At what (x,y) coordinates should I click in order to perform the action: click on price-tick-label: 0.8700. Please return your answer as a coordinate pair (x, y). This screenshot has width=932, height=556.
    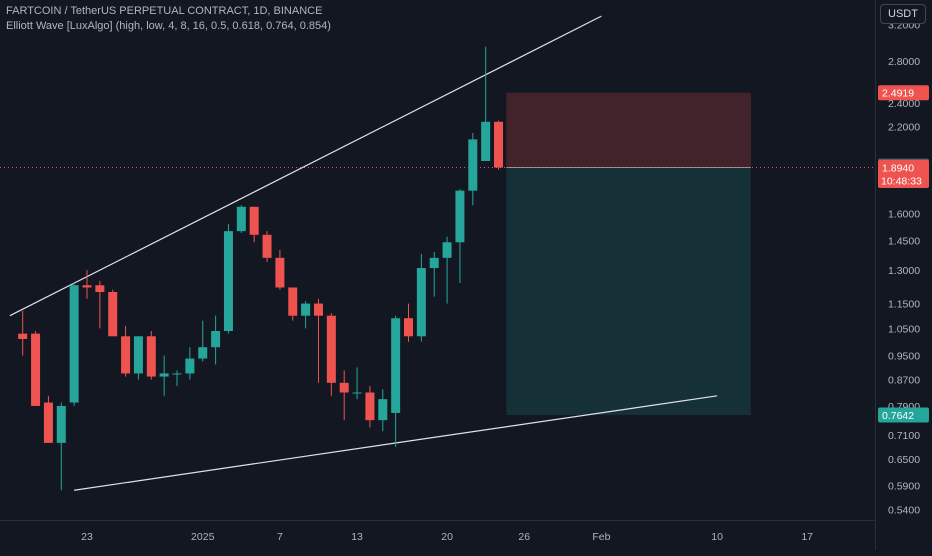
    Looking at the image, I should click on (904, 381).